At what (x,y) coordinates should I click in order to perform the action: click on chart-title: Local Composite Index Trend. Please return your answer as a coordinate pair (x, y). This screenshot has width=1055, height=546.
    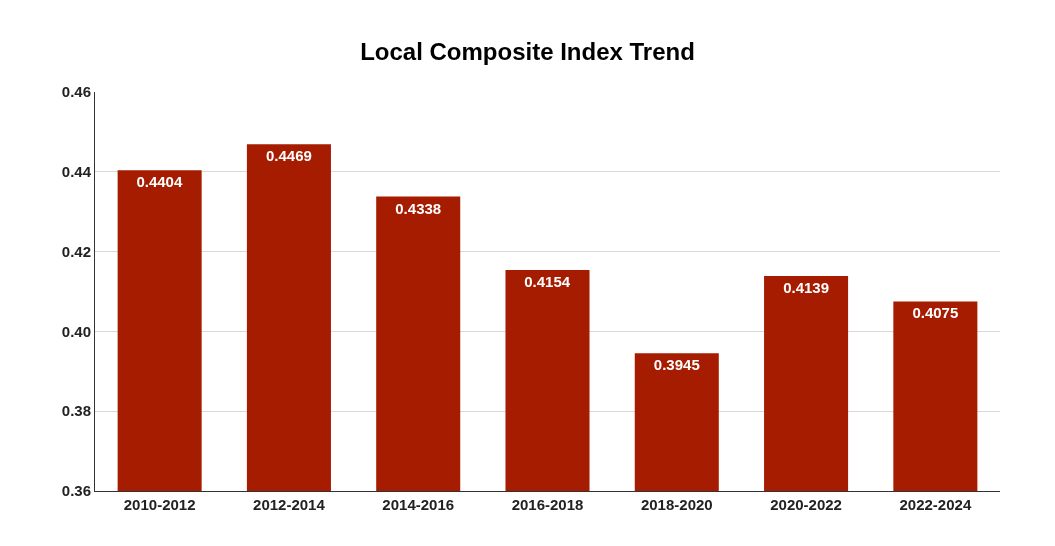
    Looking at the image, I should click on (527, 52).